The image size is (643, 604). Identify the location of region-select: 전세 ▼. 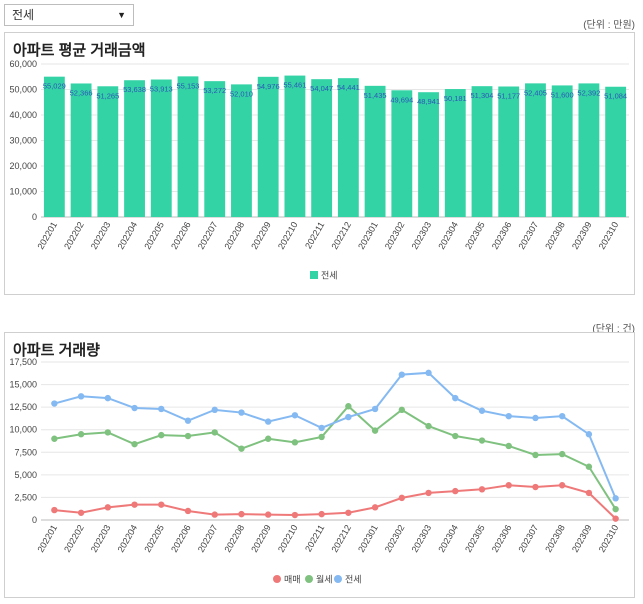
(69, 15).